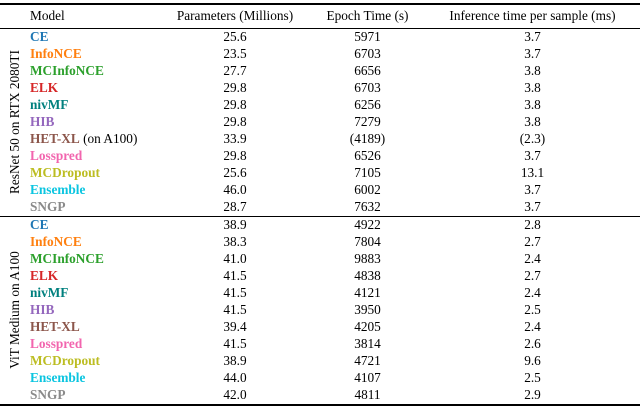  Describe the element at coordinates (95, 327) in the screenshot. I see `model-cell: HET-XL` at that location.